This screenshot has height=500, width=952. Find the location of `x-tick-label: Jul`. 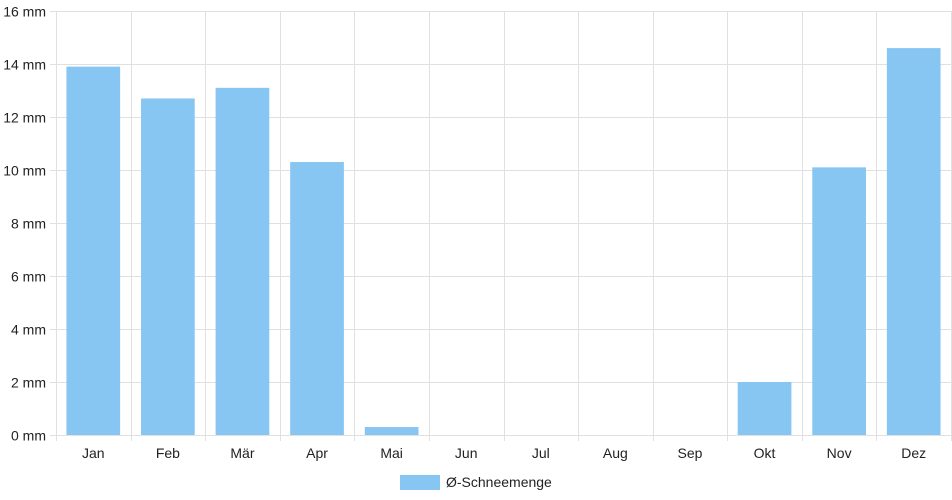

x-tick-label: Jul is located at coordinates (541, 453).